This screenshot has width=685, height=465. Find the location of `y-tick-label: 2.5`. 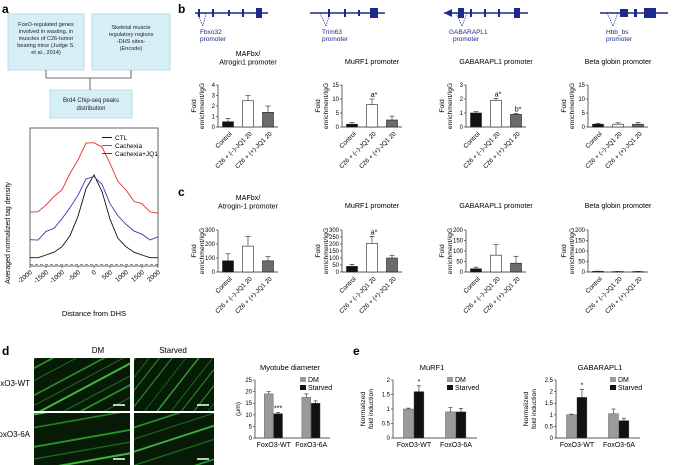

y-tick-label: 2.5 is located at coordinates (549, 381).